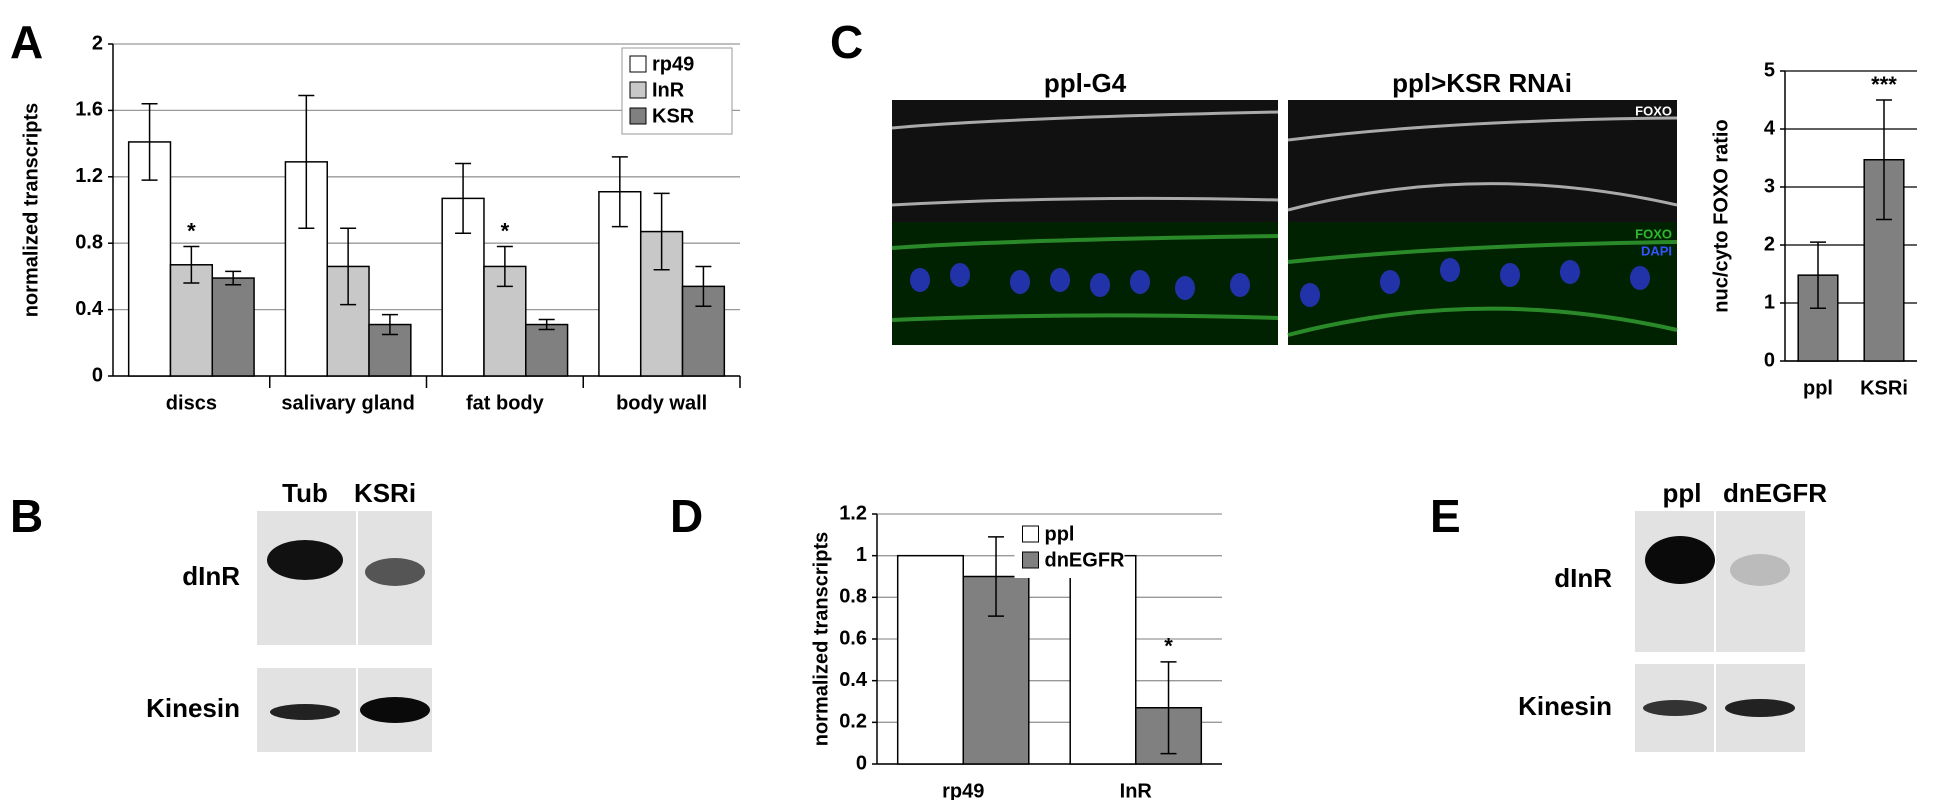 Image resolution: width=1940 pixels, height=800 pixels. Describe the element at coordinates (1060, 534) in the screenshot. I see `legend-label: ppl` at that location.